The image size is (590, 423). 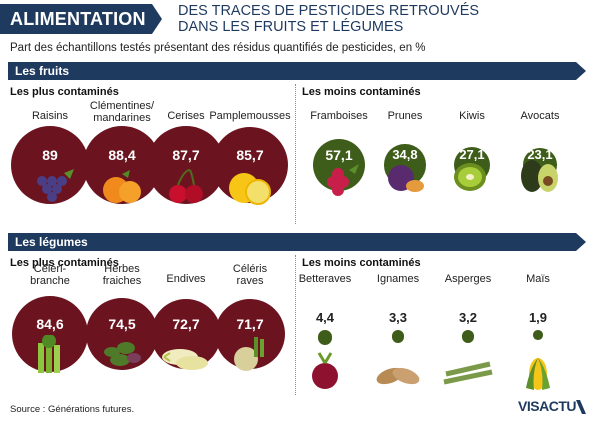 I want to click on category-label: Kiwis, so click(x=472, y=116).